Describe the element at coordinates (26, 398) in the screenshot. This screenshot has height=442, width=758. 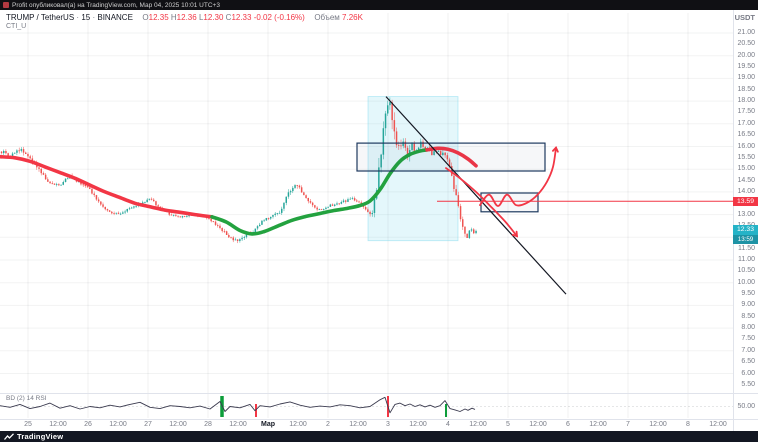
I see `rsi-indicator-legend: BD (2) 14 RSI` at that location.